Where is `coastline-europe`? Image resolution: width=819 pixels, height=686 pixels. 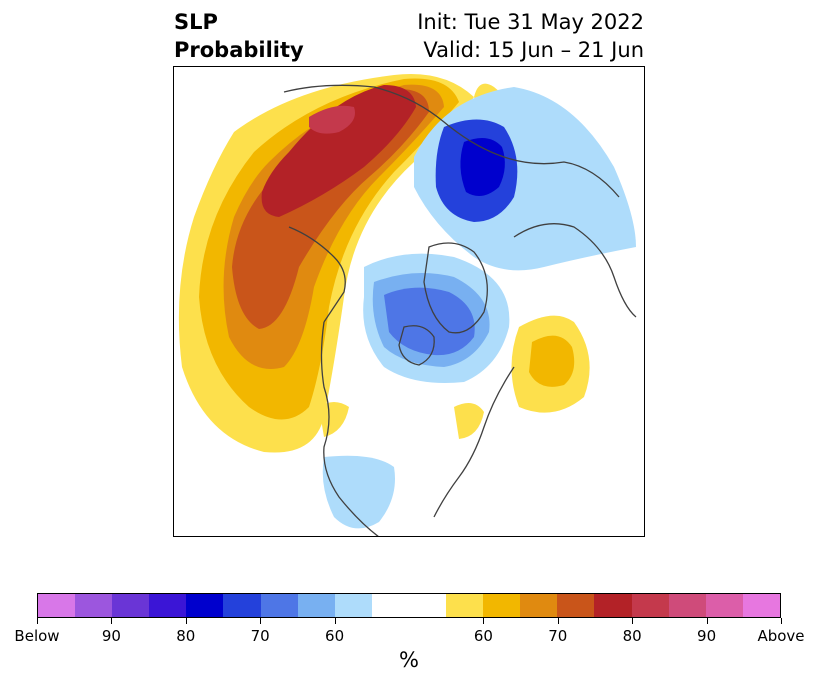 coastline-europe is located at coordinates (575, 270).